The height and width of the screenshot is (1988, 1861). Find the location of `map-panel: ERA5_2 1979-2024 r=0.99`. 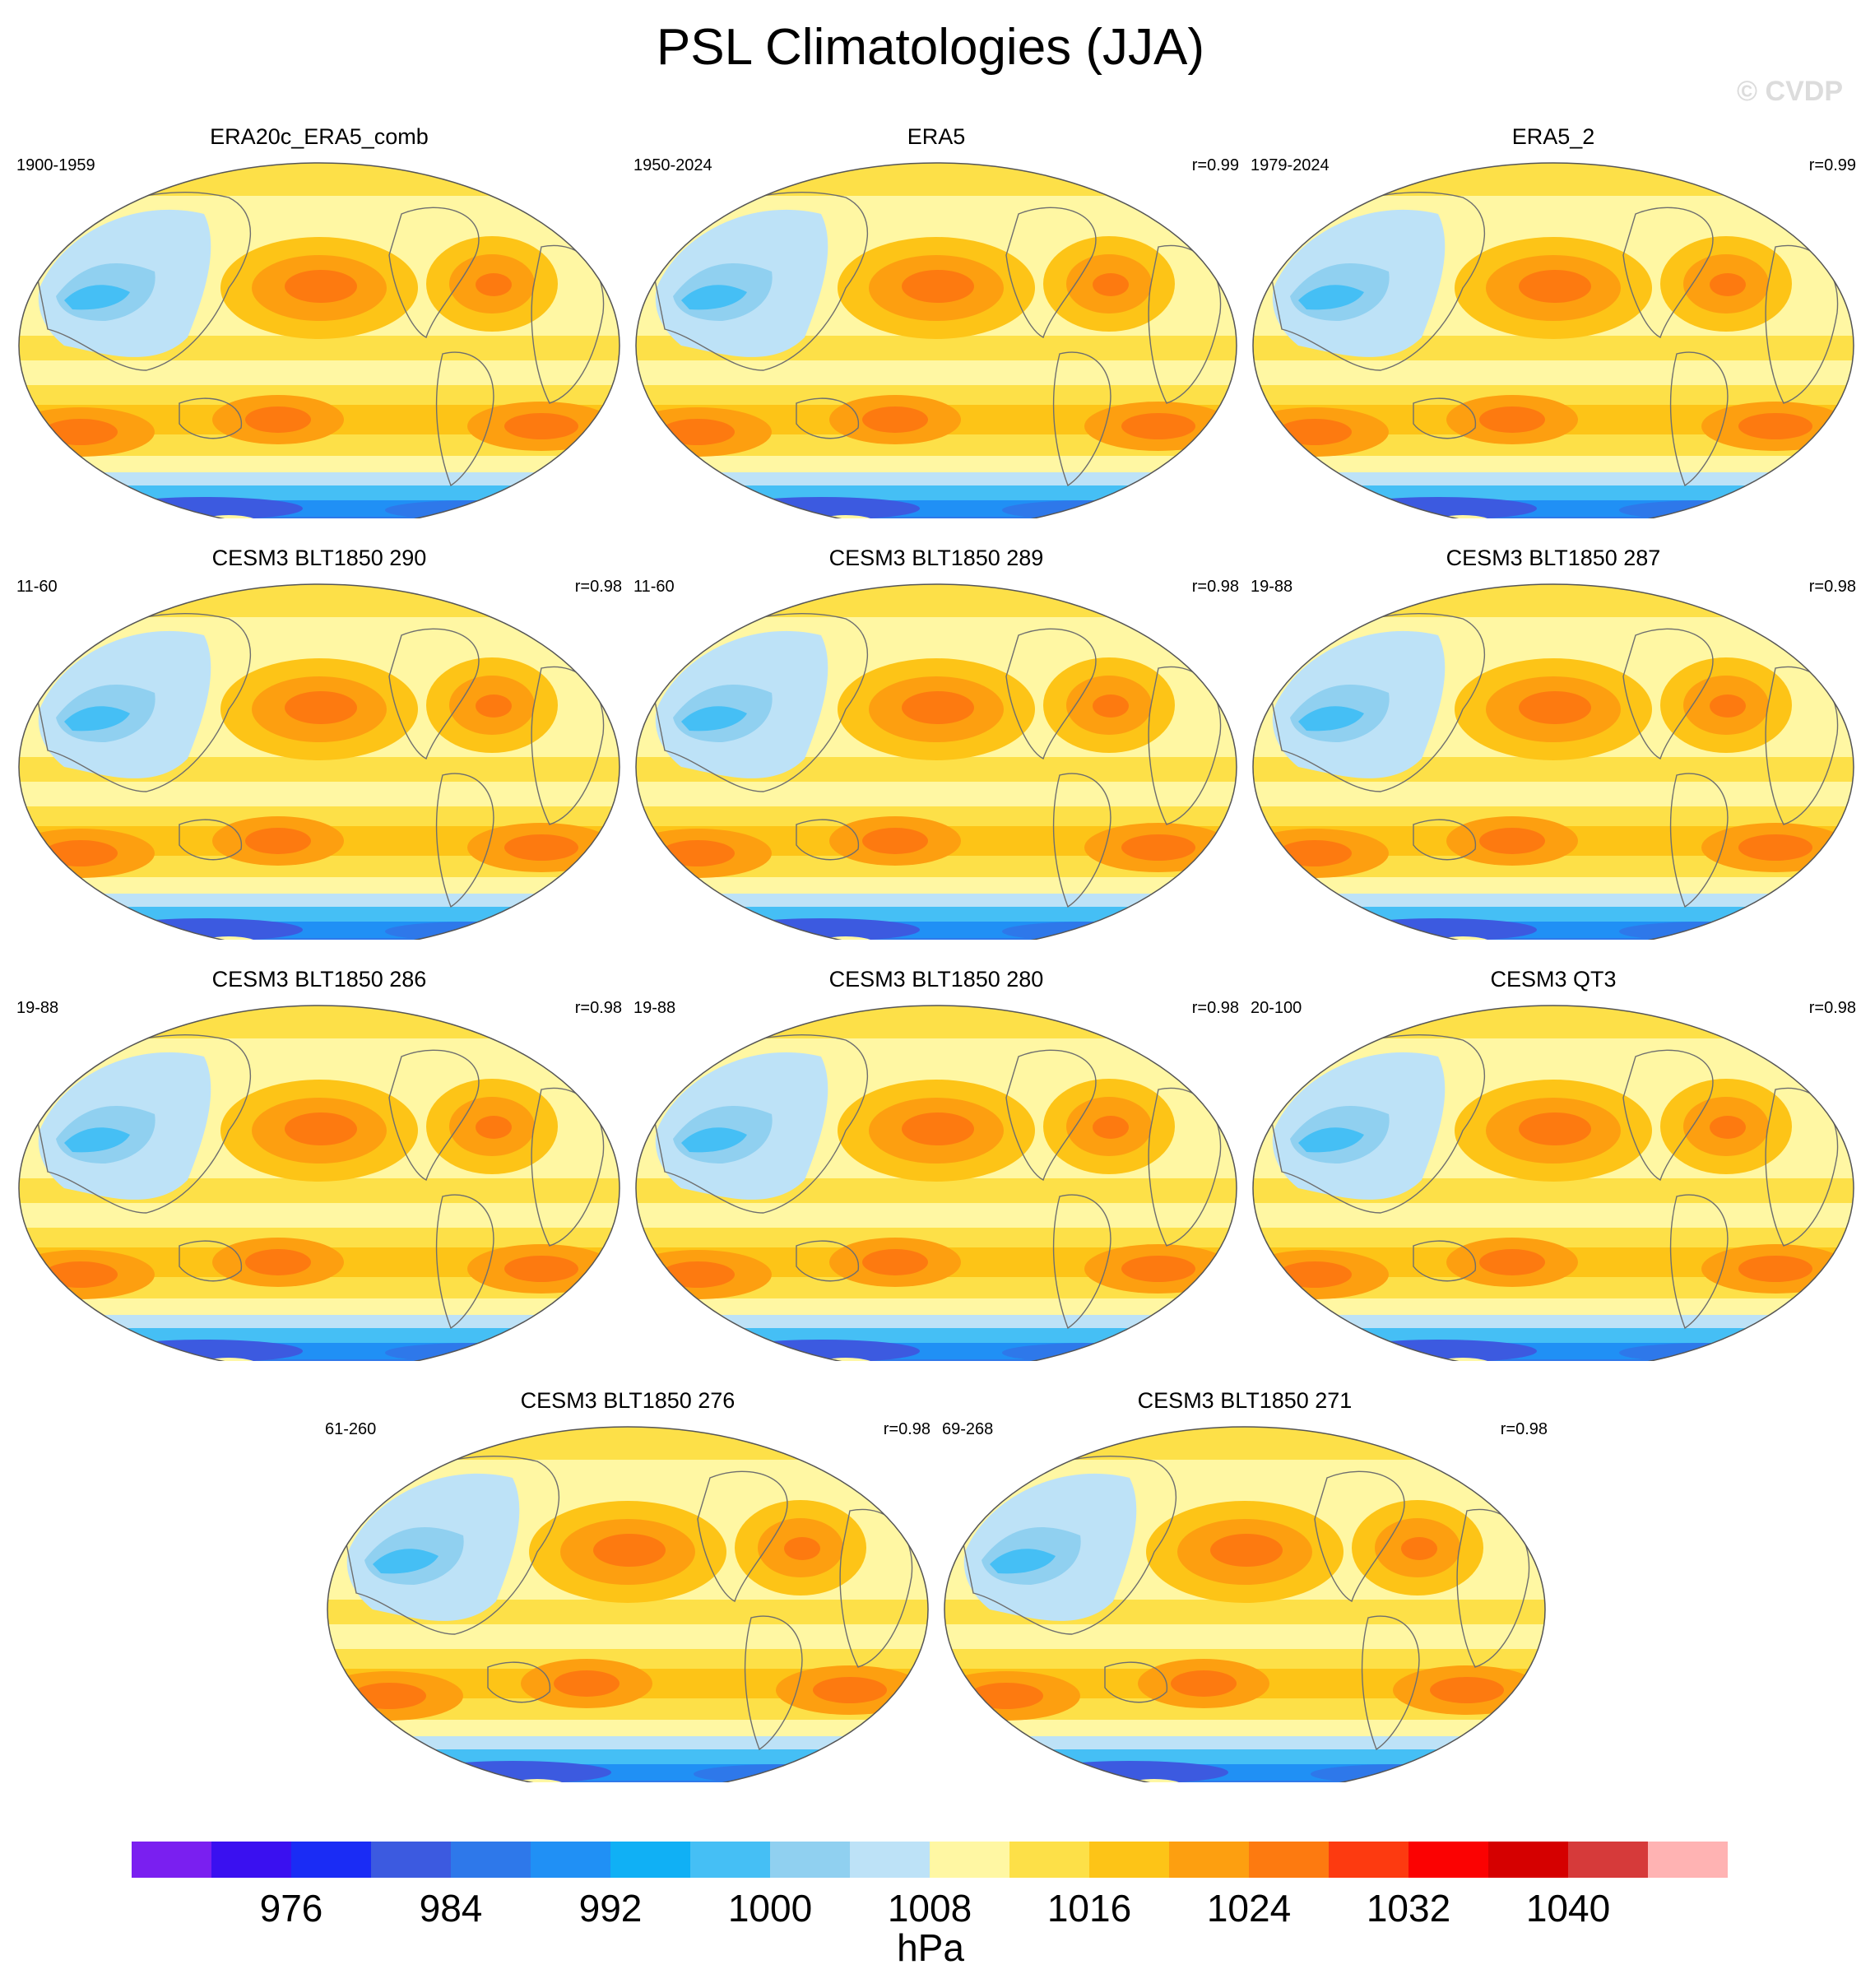

map-panel: ERA5_2 1979-2024 r=0.99 is located at coordinates (1553, 320).